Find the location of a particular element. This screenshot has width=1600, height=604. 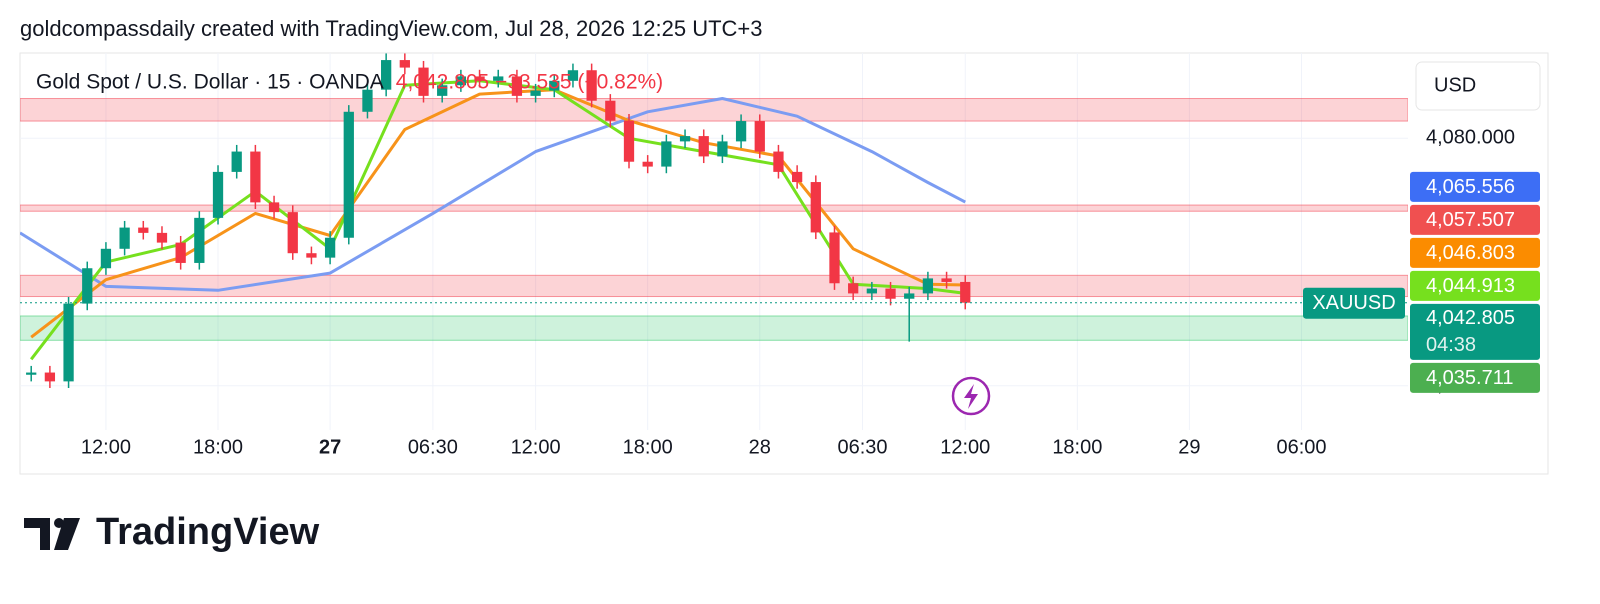

price-label: 4,044.913 is located at coordinates (1470, 286).